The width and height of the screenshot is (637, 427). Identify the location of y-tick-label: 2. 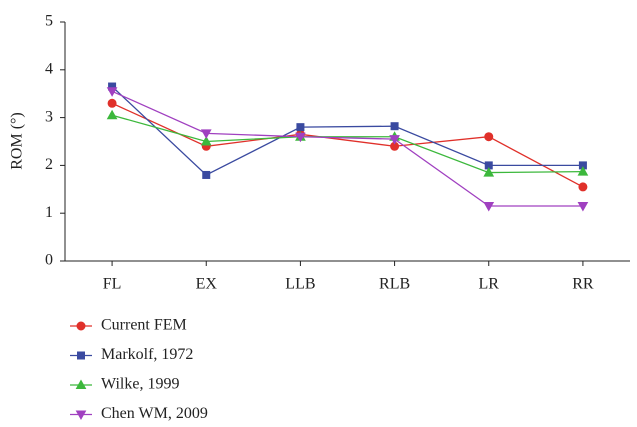
(49, 164).